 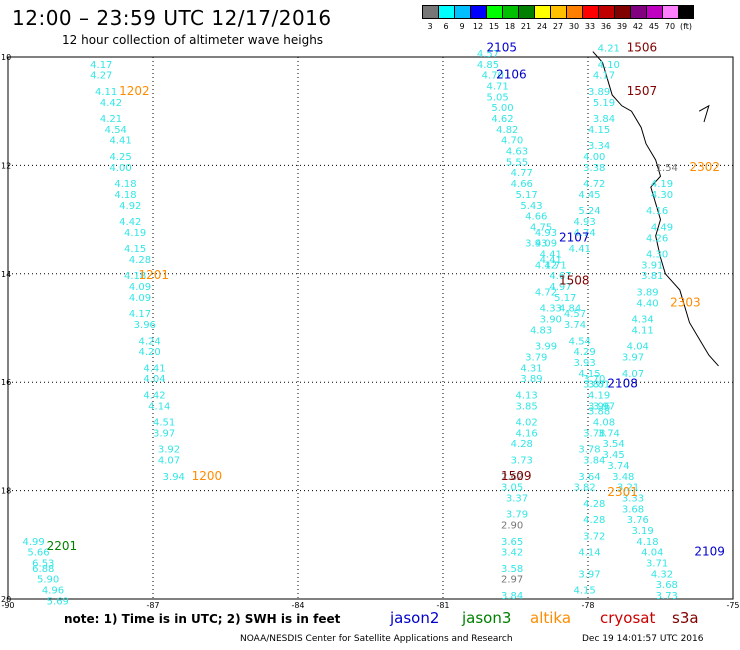 What do you see at coordinates (415, 618) in the screenshot?
I see `legend-jason2: jason2` at bounding box center [415, 618].